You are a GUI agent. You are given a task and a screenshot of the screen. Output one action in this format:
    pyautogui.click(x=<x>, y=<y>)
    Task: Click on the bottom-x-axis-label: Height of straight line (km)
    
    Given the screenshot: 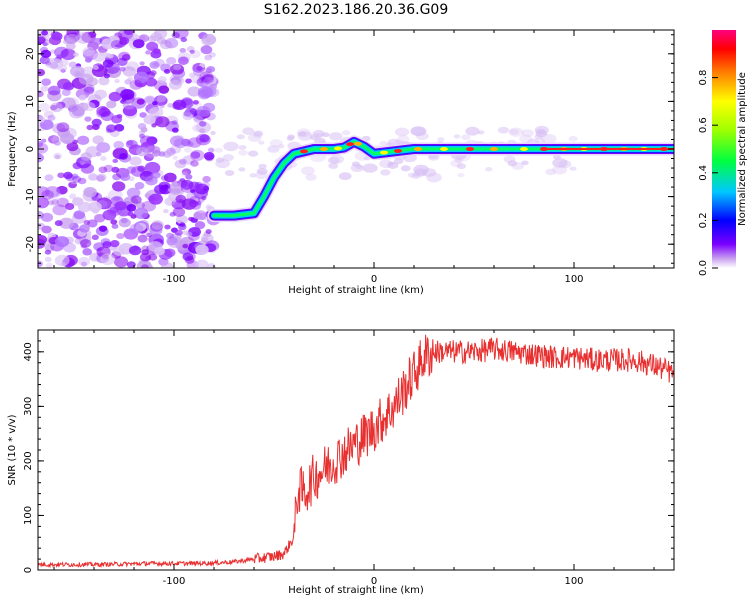 What is the action you would take?
    pyautogui.click(x=356, y=590)
    